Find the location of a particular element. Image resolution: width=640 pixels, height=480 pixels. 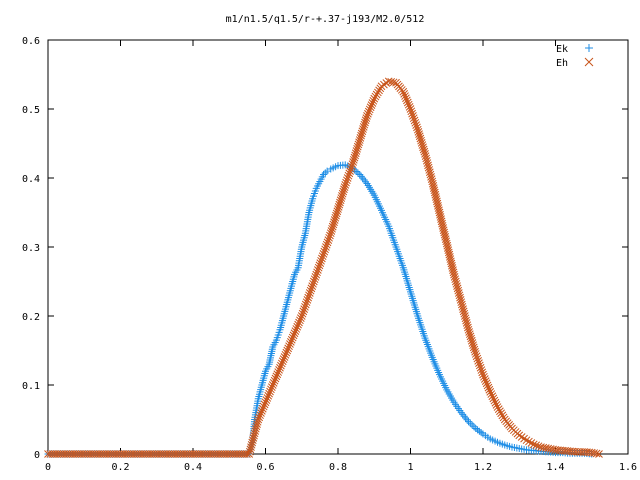

y-tick-label: 0.6 is located at coordinates (31, 41).